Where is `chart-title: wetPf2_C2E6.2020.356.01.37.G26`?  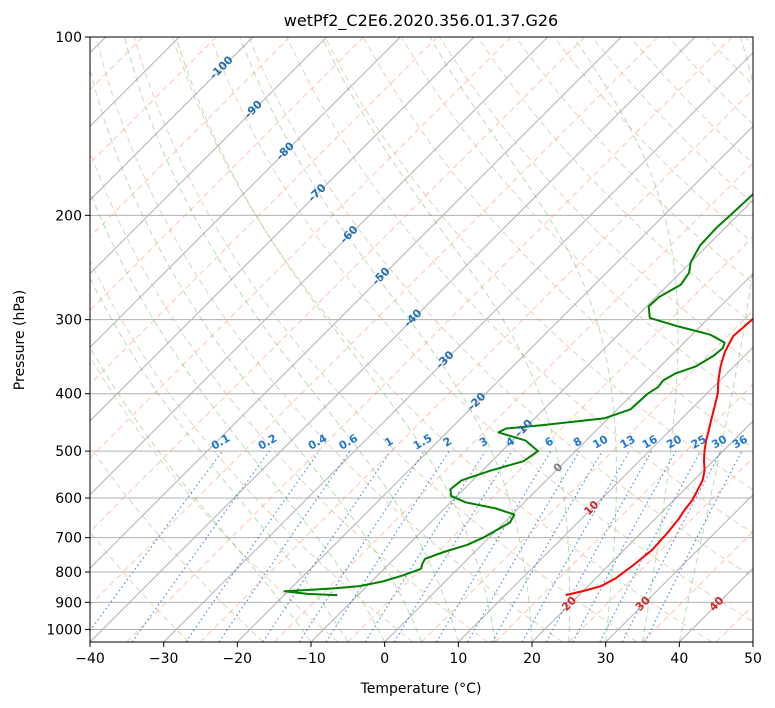 chart-title: wetPf2_C2E6.2020.356.01.37.G26 is located at coordinates (421, 21).